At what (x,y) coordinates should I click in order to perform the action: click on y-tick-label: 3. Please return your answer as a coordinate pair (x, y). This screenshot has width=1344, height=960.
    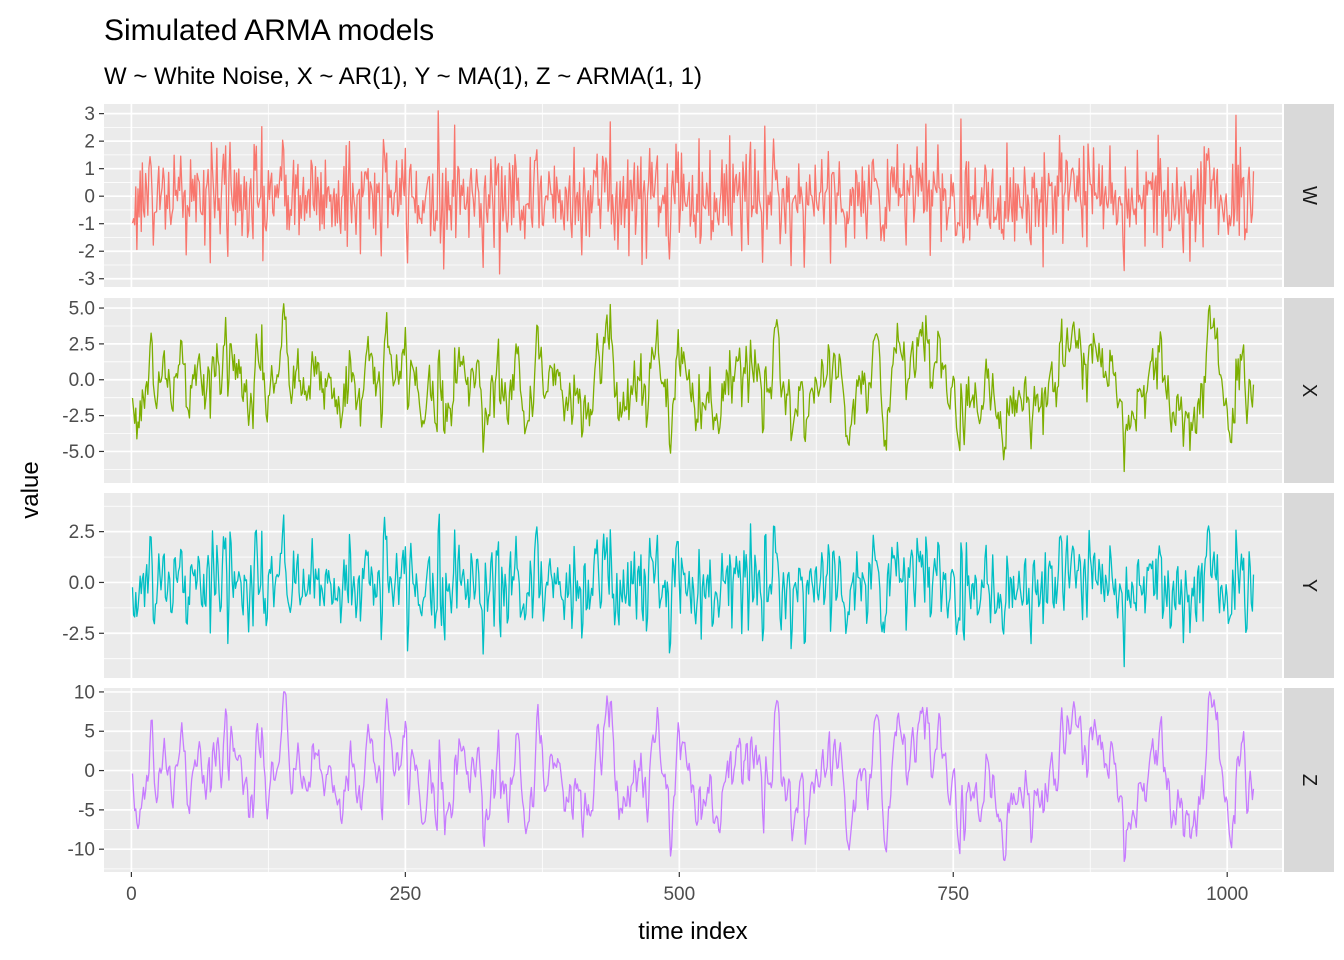
    Looking at the image, I should click on (89, 114).